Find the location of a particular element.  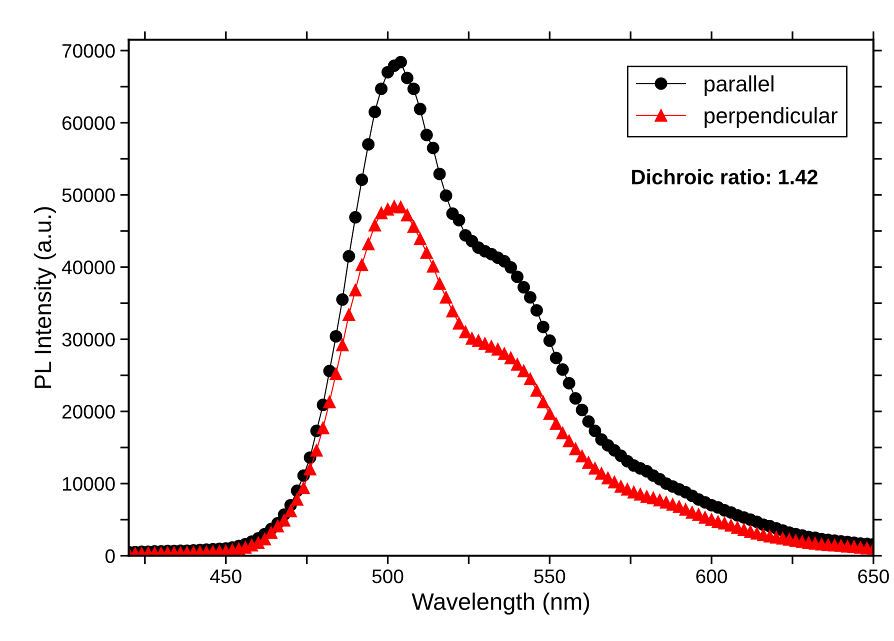

annotation: Dichroic ratio: 1.42 is located at coordinates (725, 176).